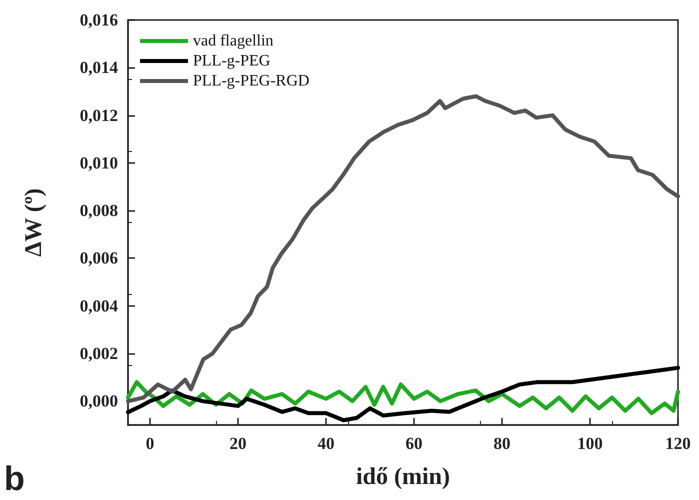 The height and width of the screenshot is (500, 699). What do you see at coordinates (99, 68) in the screenshot?
I see `y-tick-label: 0,014` at bounding box center [99, 68].